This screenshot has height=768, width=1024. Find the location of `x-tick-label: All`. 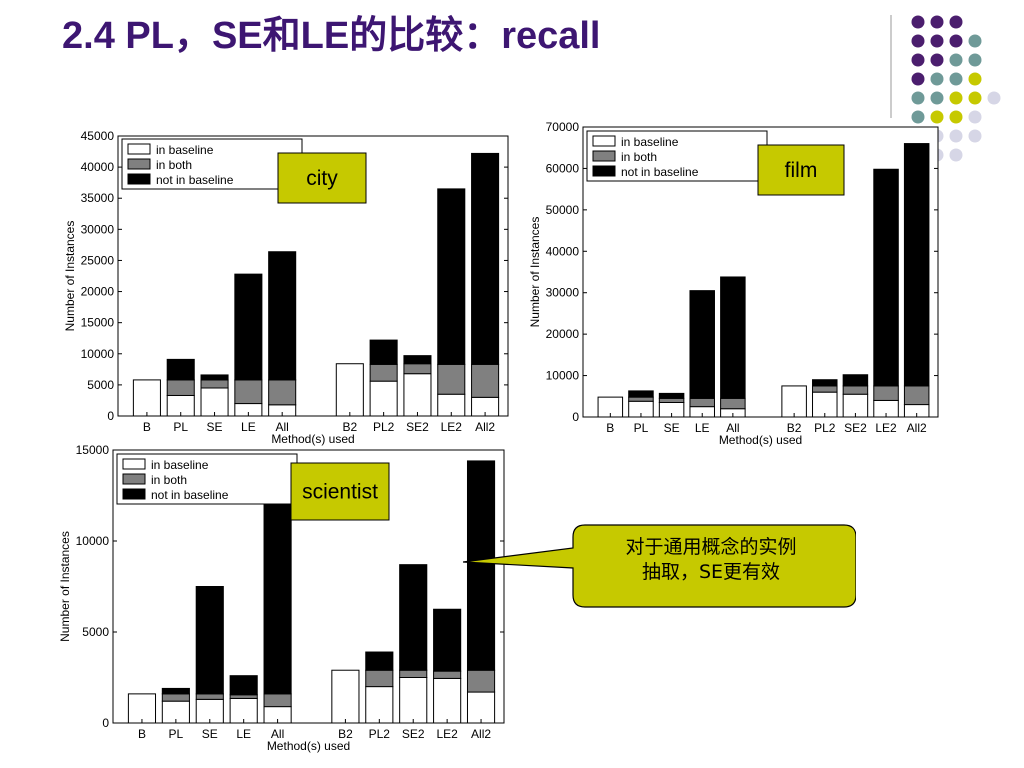

x-tick-label: All is located at coordinates (277, 734).